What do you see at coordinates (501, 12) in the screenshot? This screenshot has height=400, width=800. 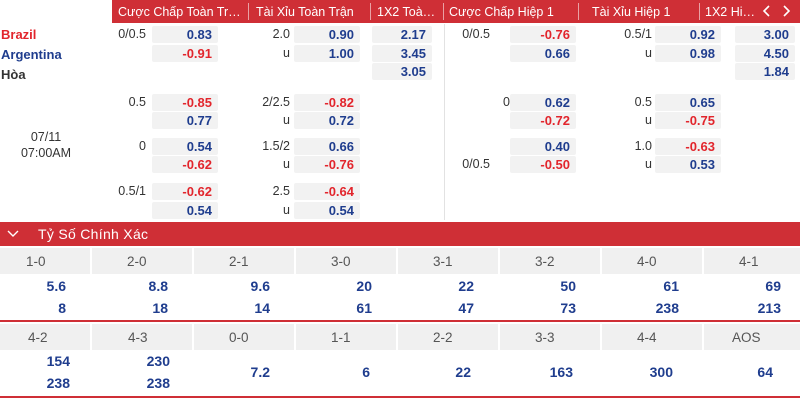 I see `col-handicap-h1: Cược Chấp Hiệp 1` at bounding box center [501, 12].